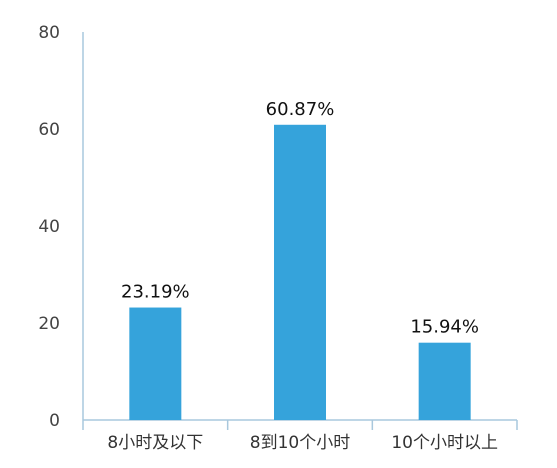  I want to click on data-label: 23.19%, so click(155, 292).